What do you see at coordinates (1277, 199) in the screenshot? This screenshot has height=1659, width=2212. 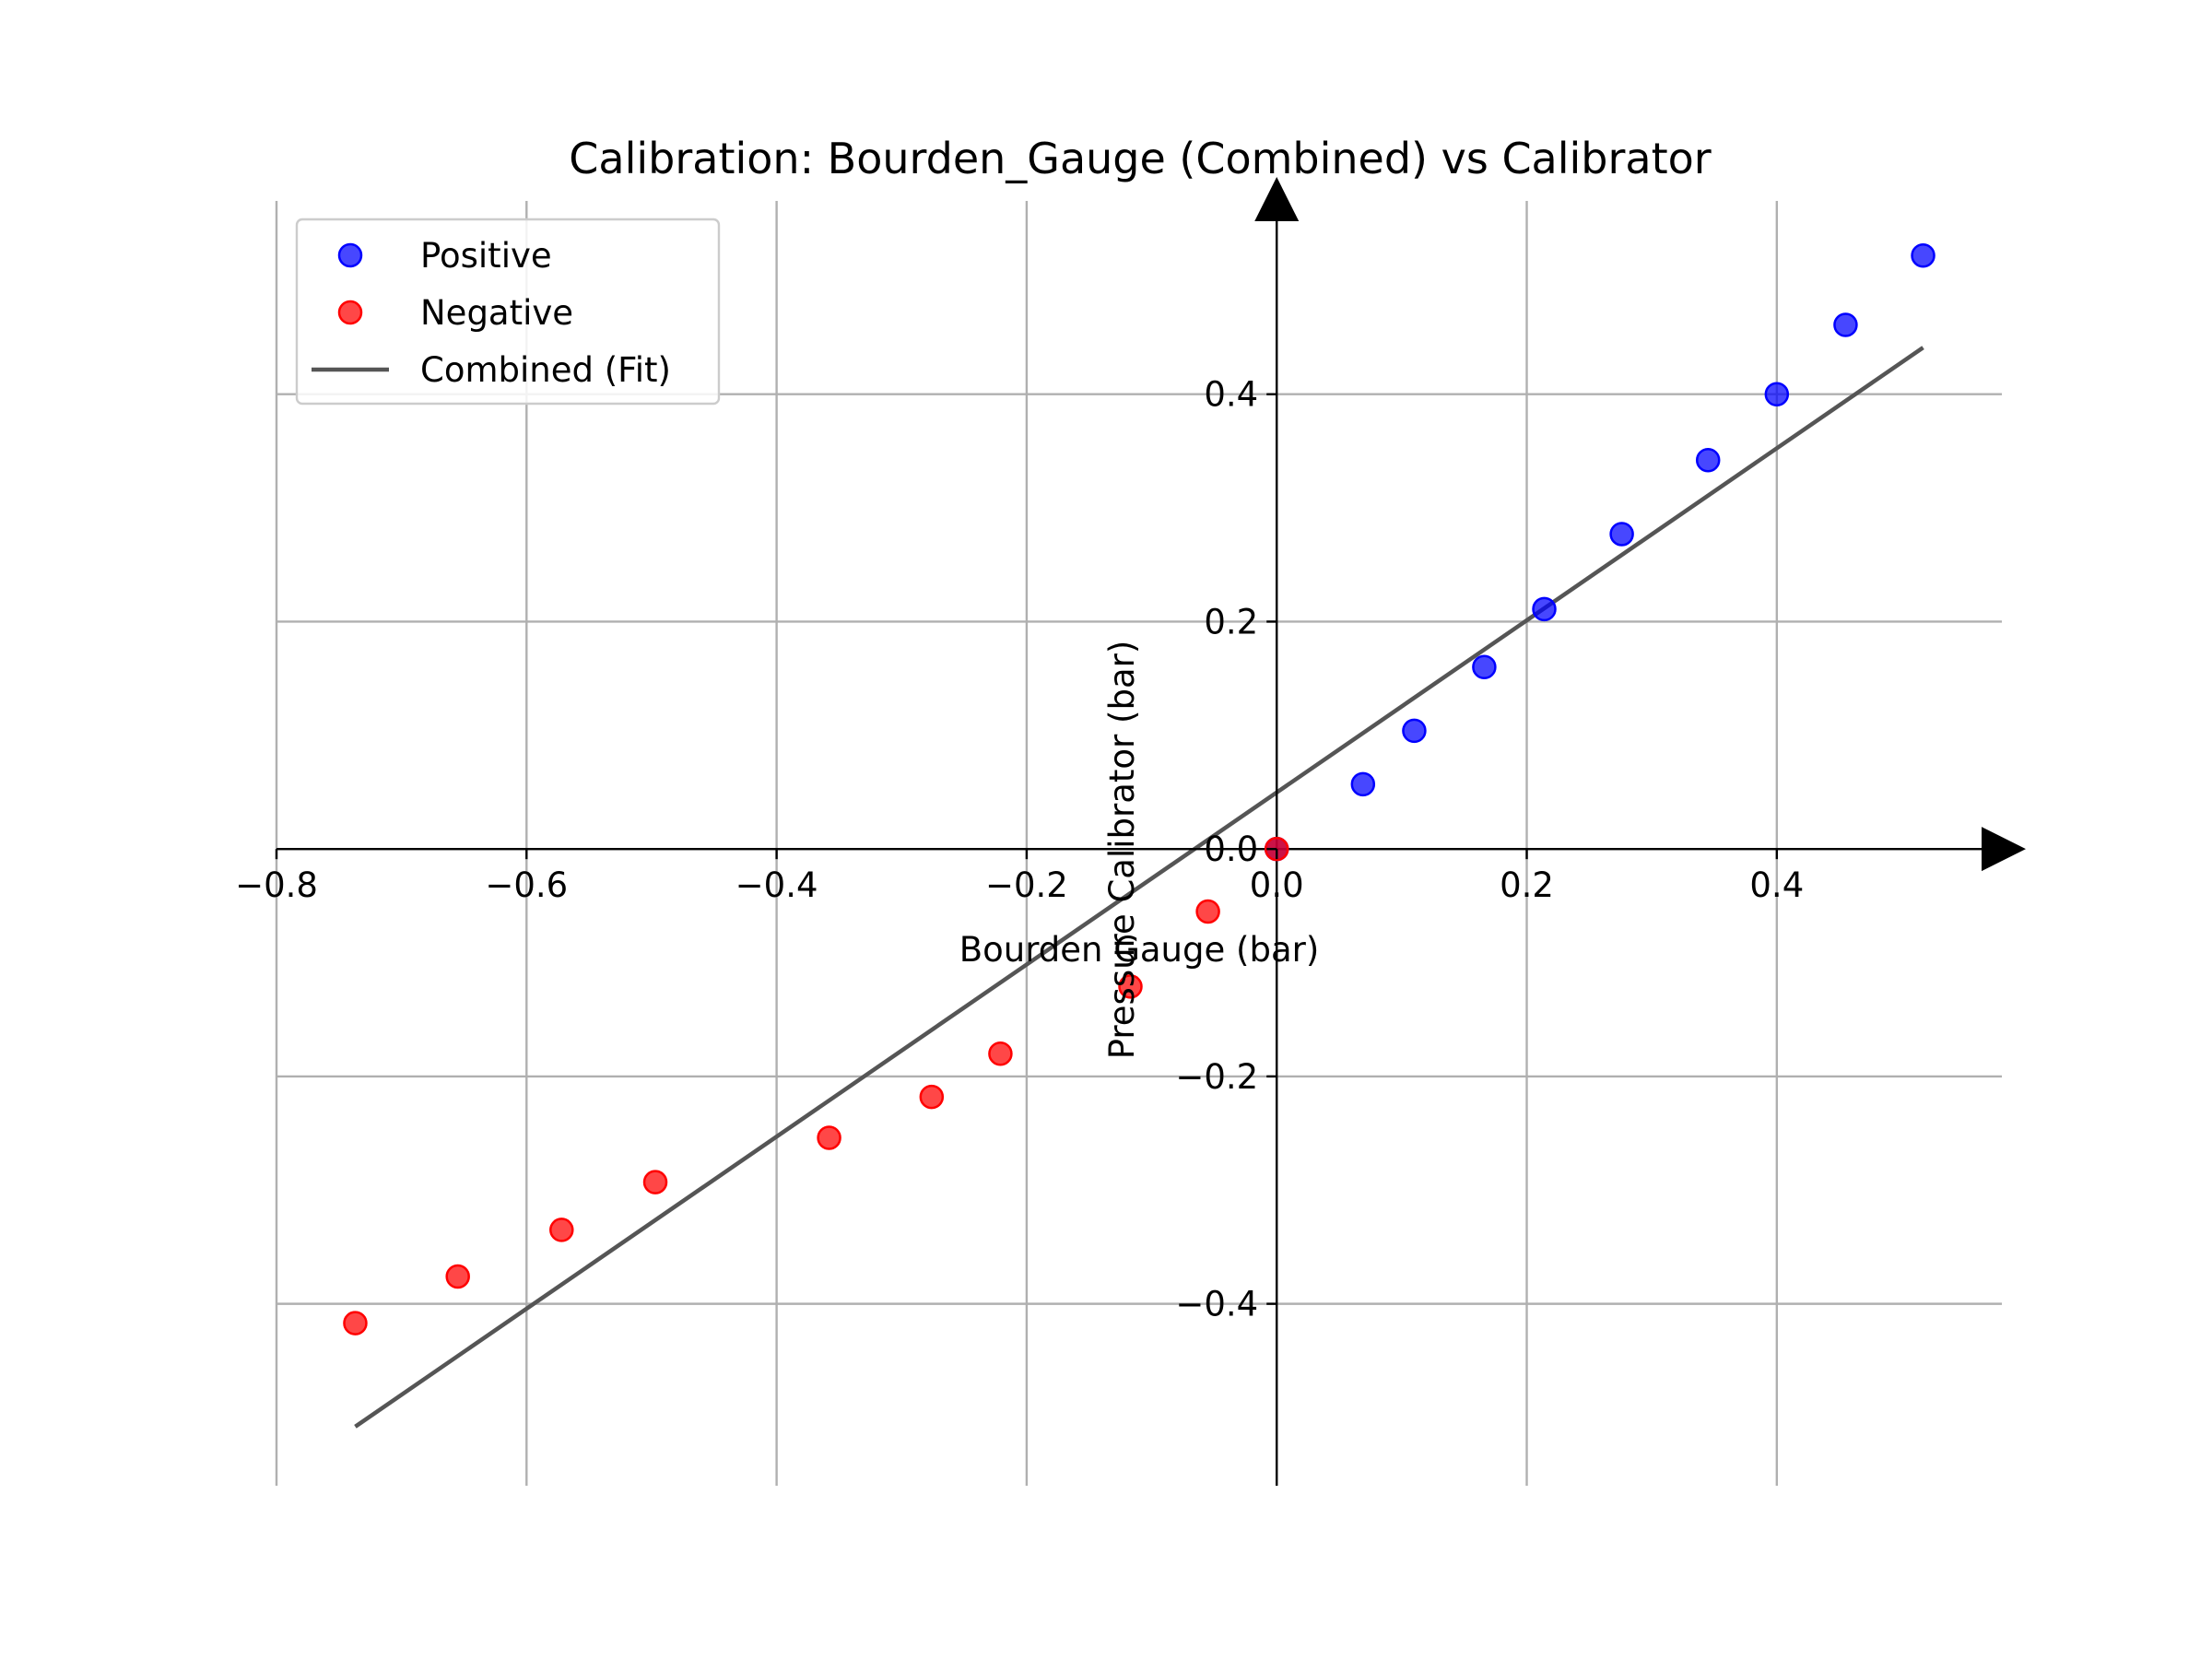 I see `y-axis-arrow` at bounding box center [1277, 199].